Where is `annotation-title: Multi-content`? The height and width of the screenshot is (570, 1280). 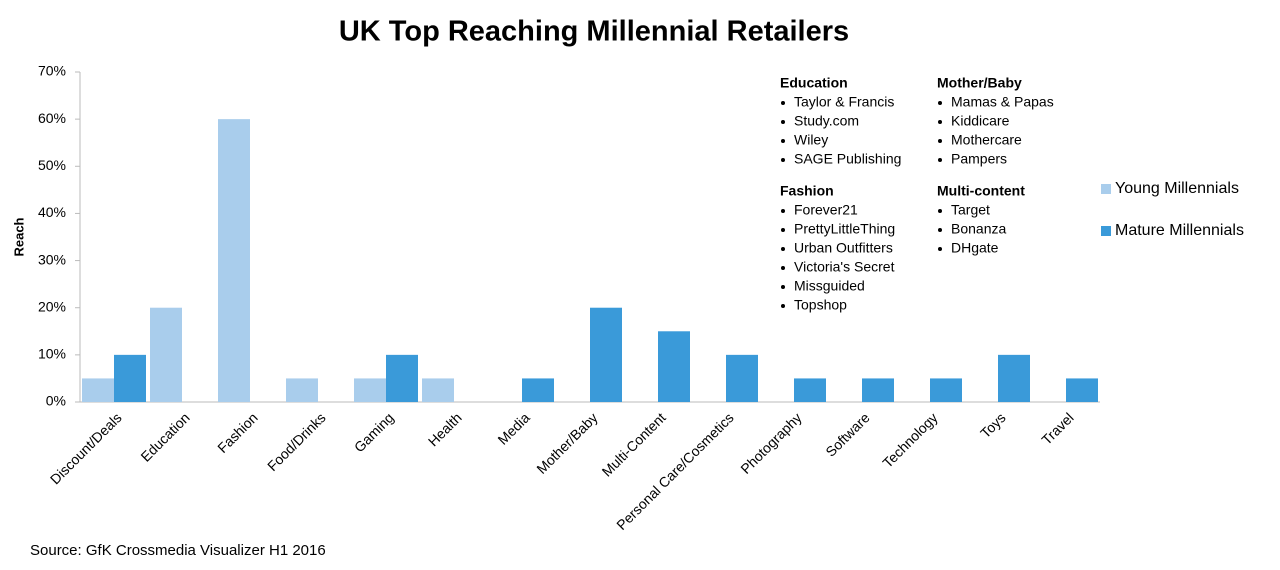
annotation-title: Multi-content is located at coordinates (981, 191).